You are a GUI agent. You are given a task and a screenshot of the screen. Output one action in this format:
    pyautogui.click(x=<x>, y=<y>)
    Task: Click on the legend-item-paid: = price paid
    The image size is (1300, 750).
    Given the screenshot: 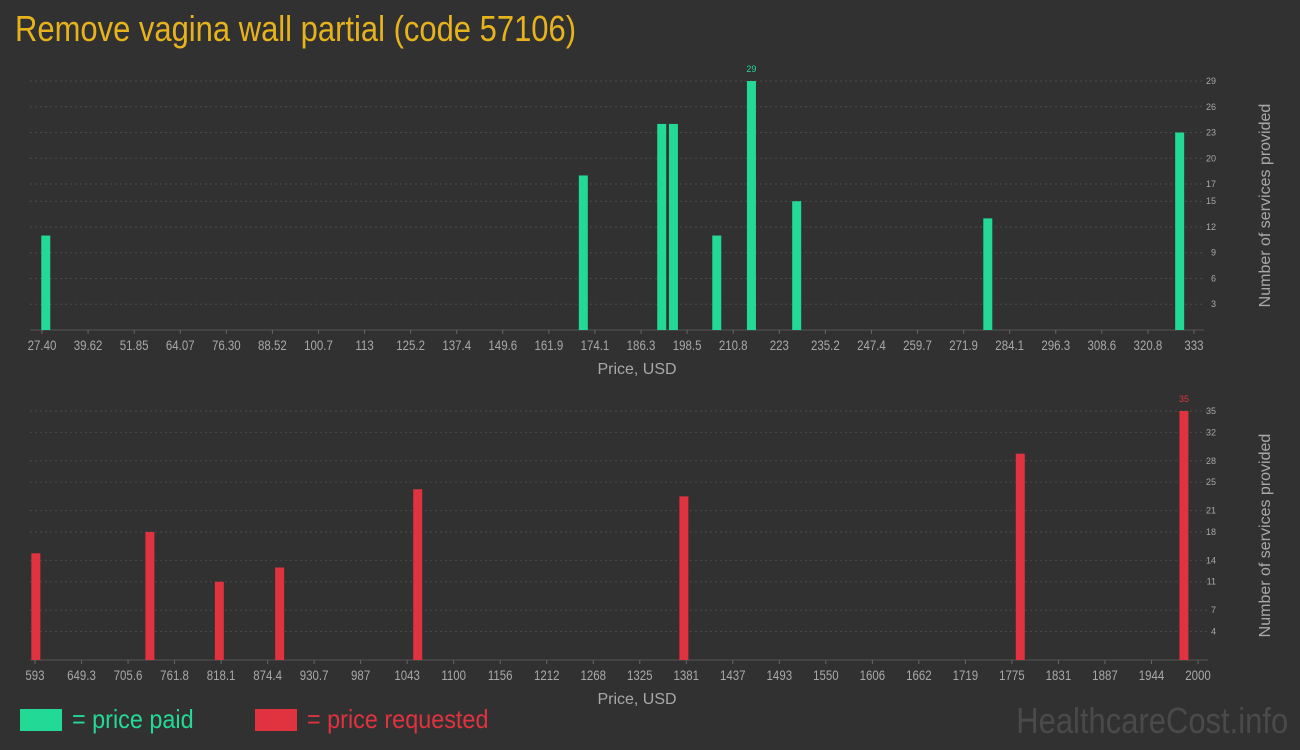 What is the action you would take?
    pyautogui.click(x=113, y=719)
    